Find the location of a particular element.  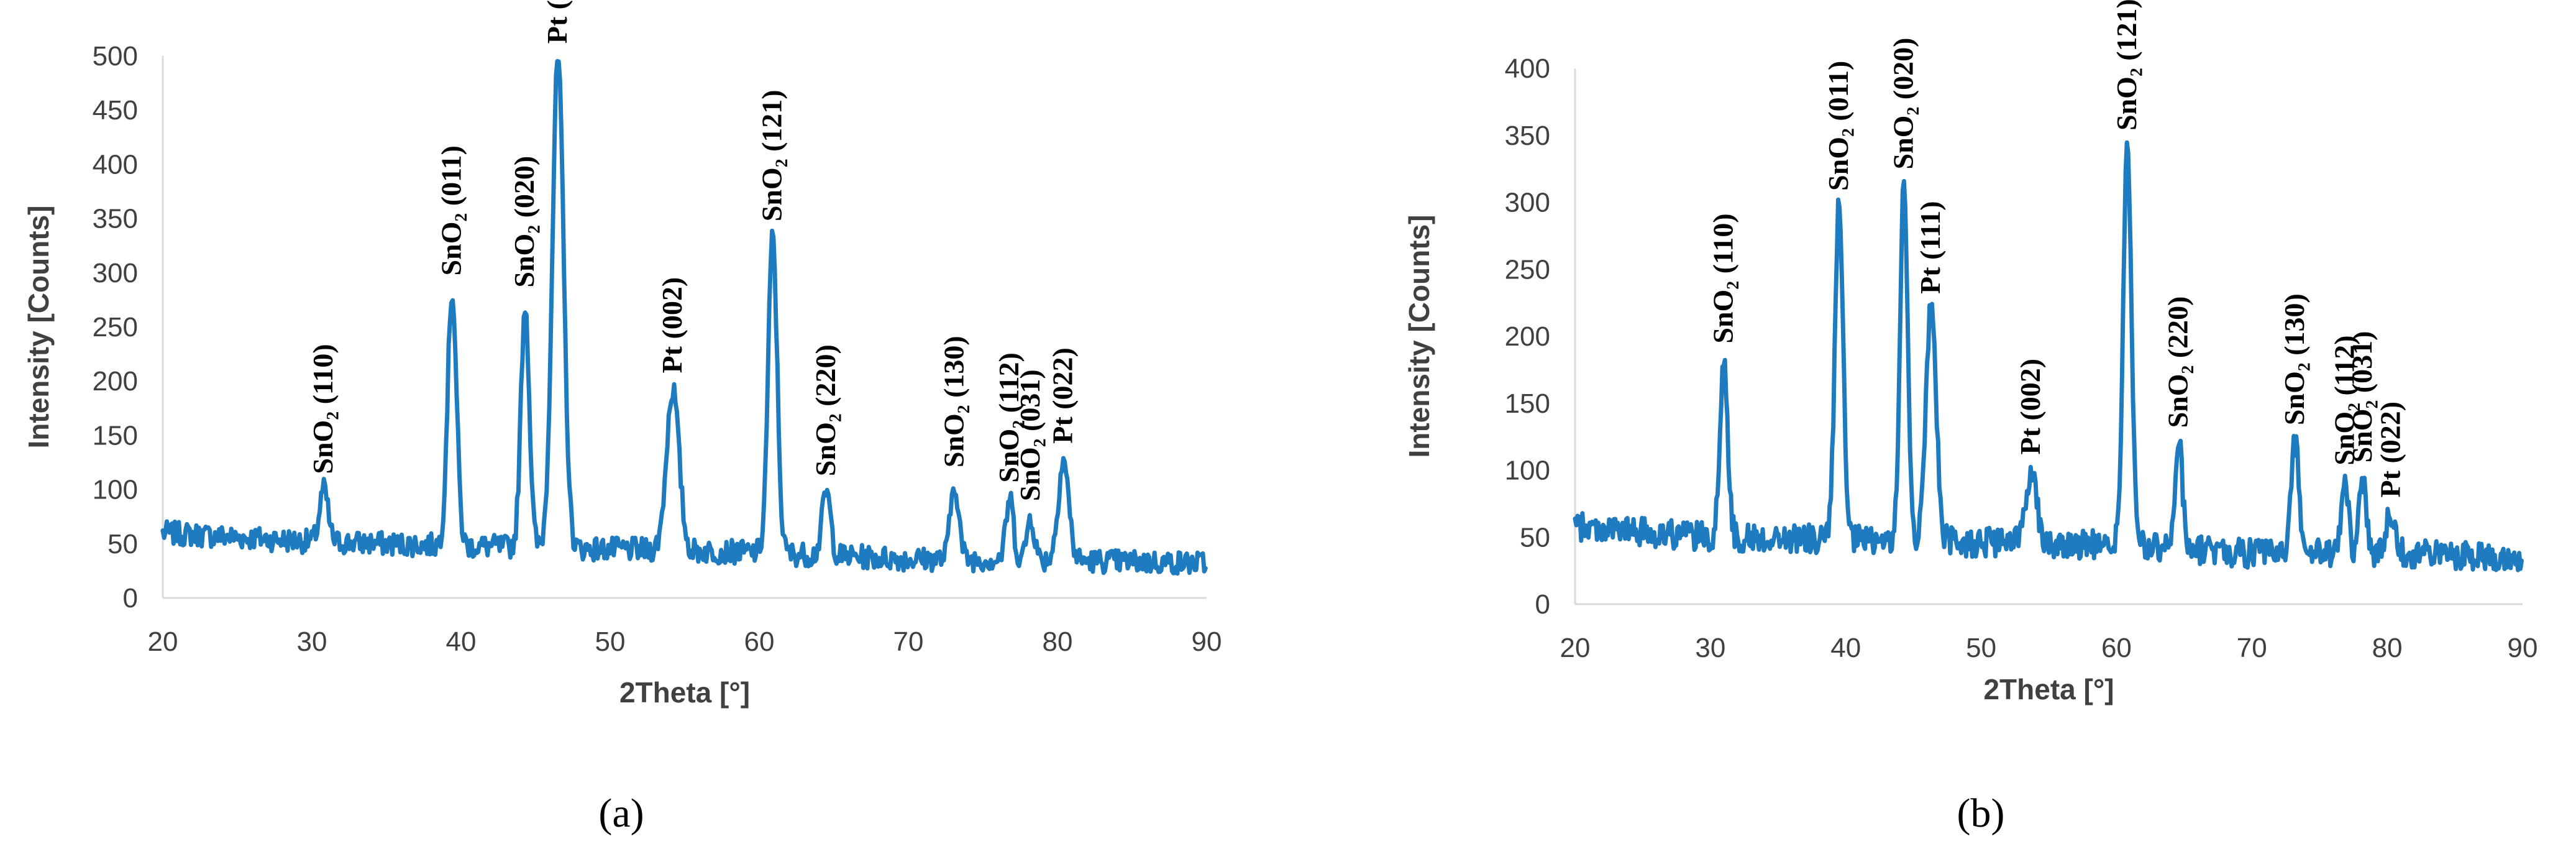

panel-label: (a) is located at coordinates (621, 813).